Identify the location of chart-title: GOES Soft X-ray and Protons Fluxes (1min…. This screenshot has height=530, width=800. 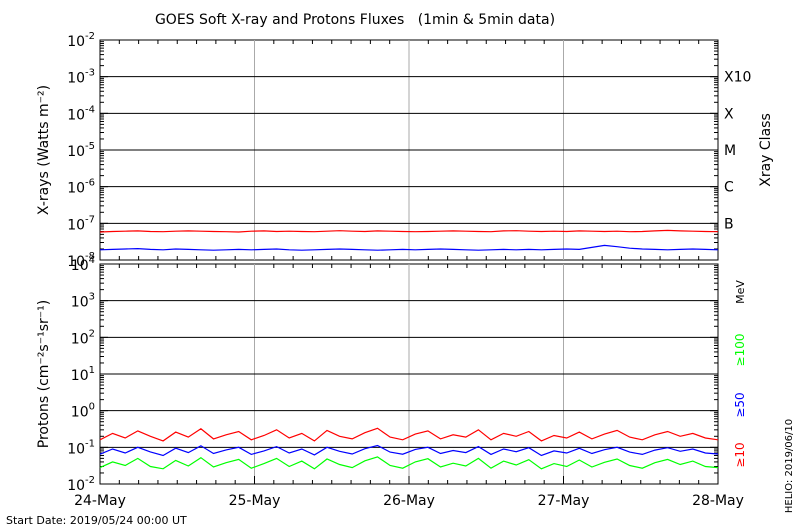
(355, 20).